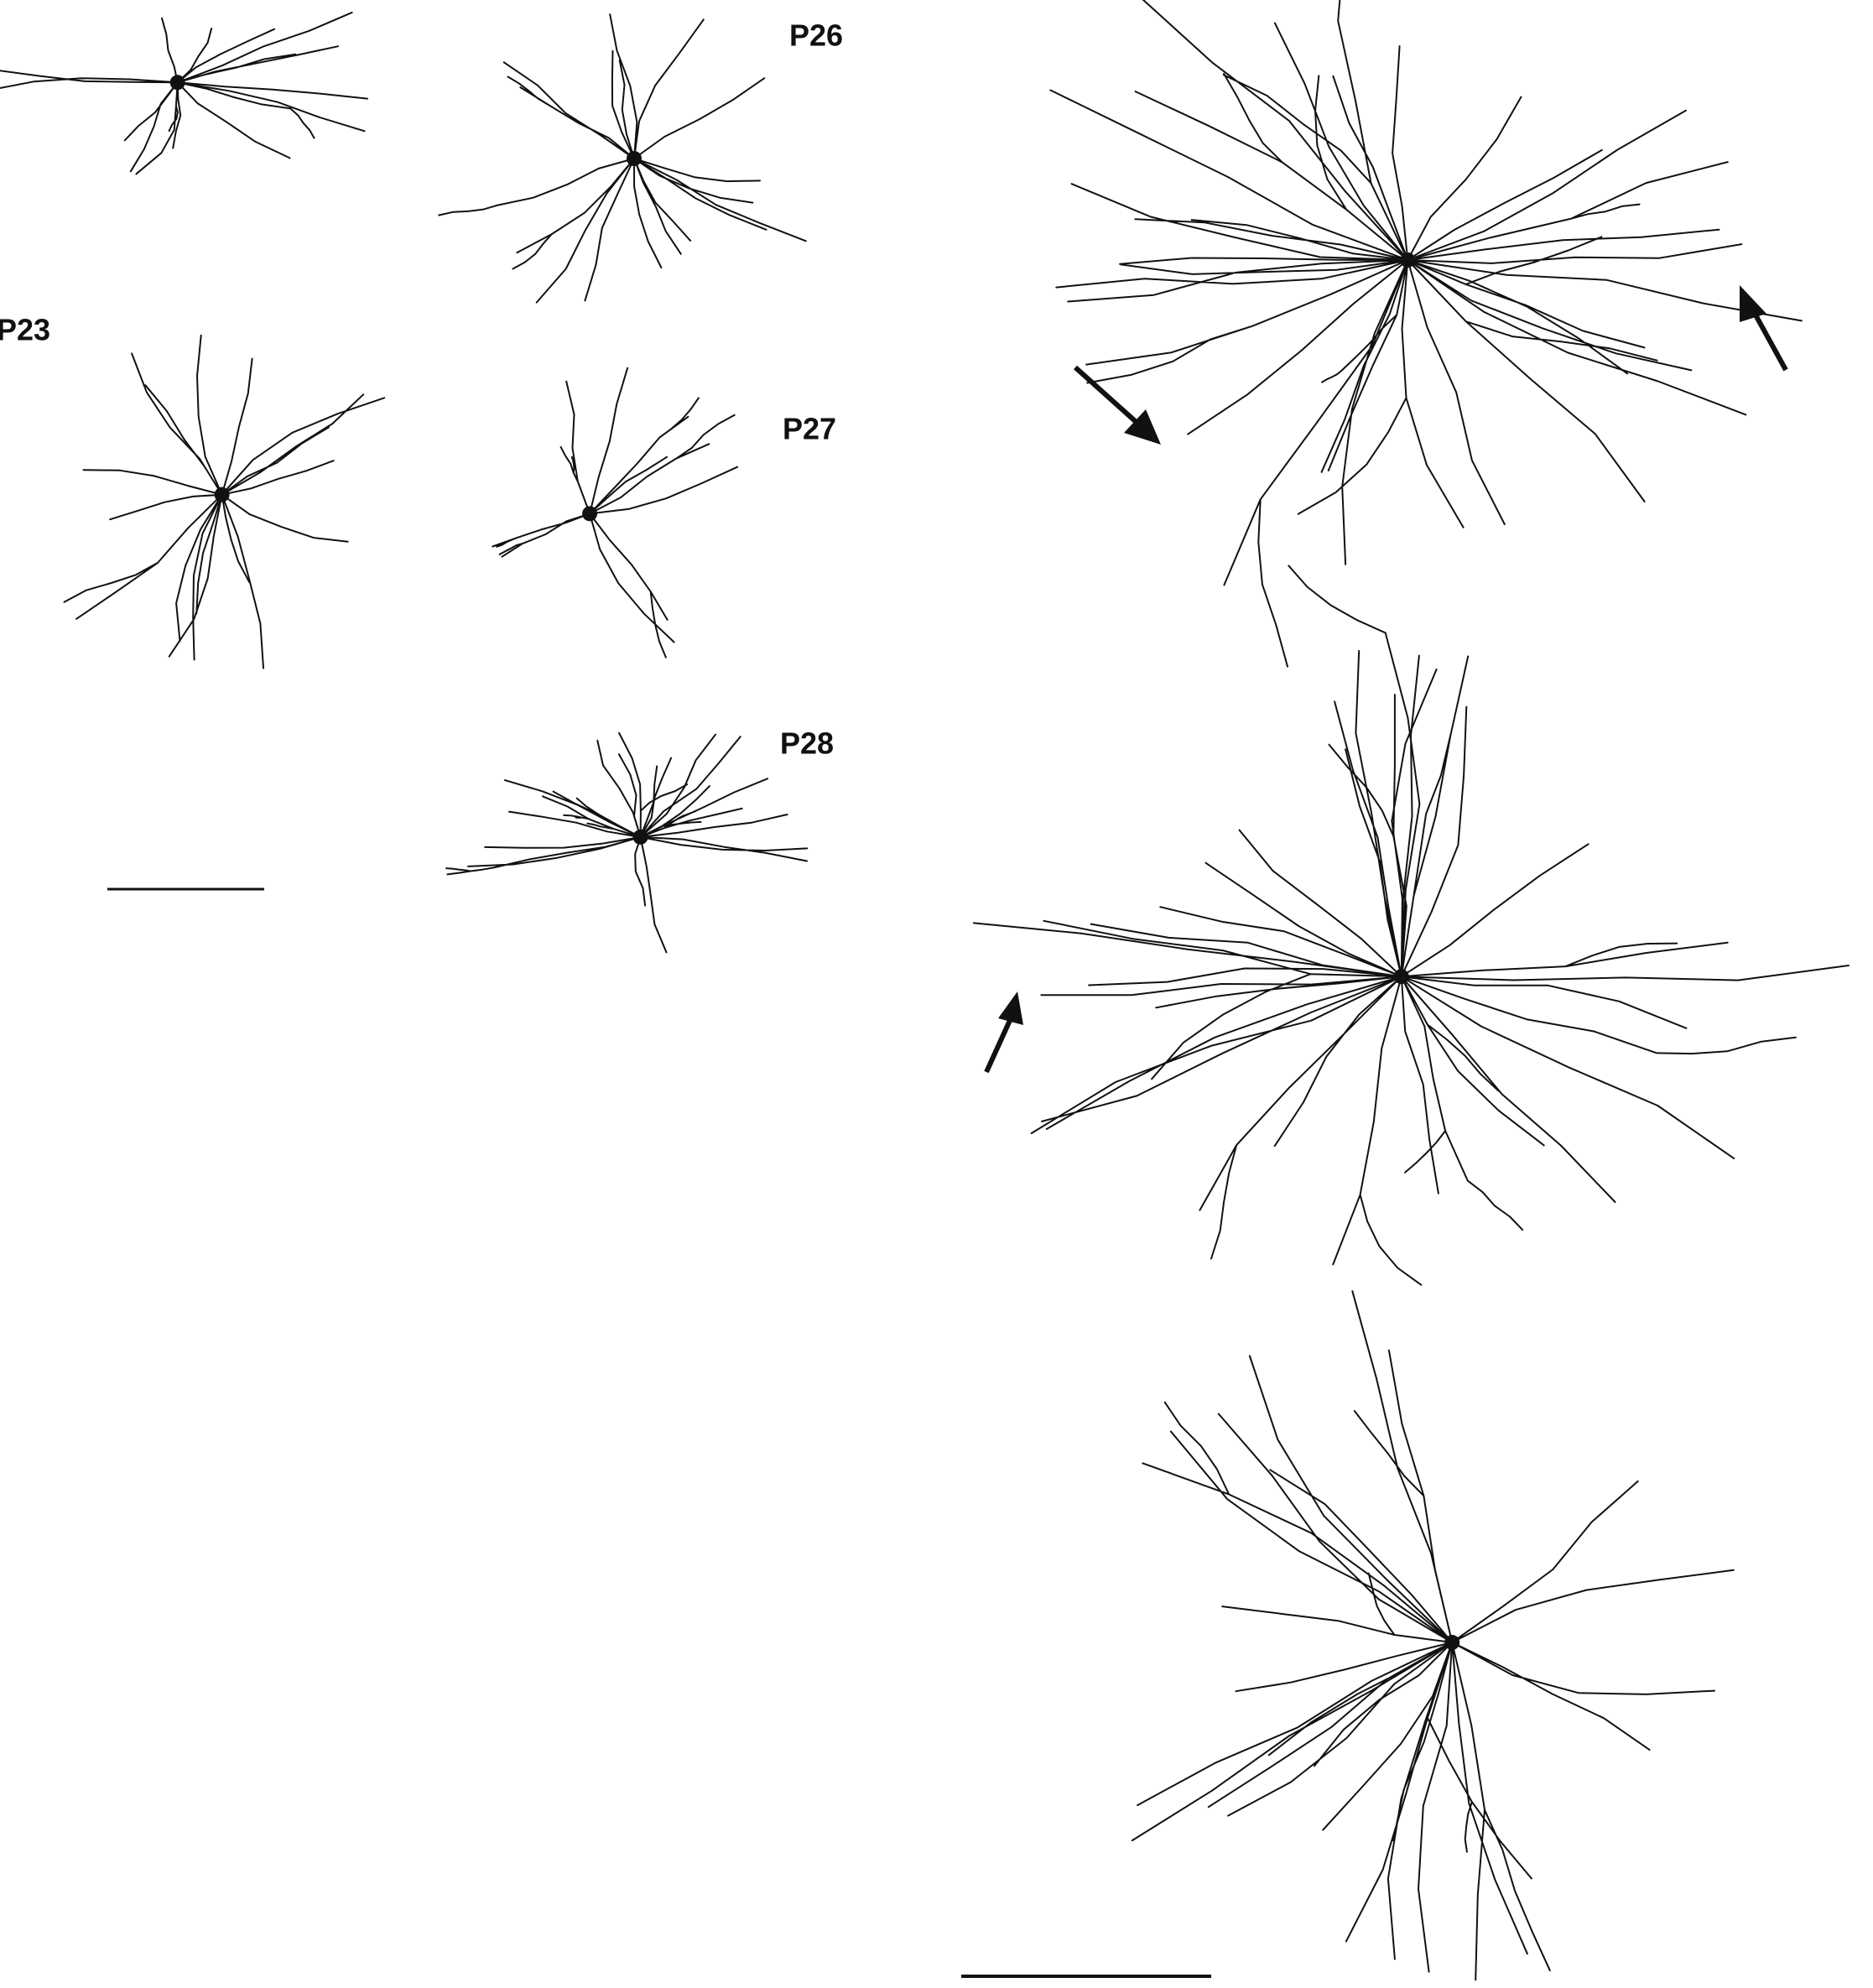  Describe the element at coordinates (807, 744) in the screenshot. I see `age-label: P28` at that location.